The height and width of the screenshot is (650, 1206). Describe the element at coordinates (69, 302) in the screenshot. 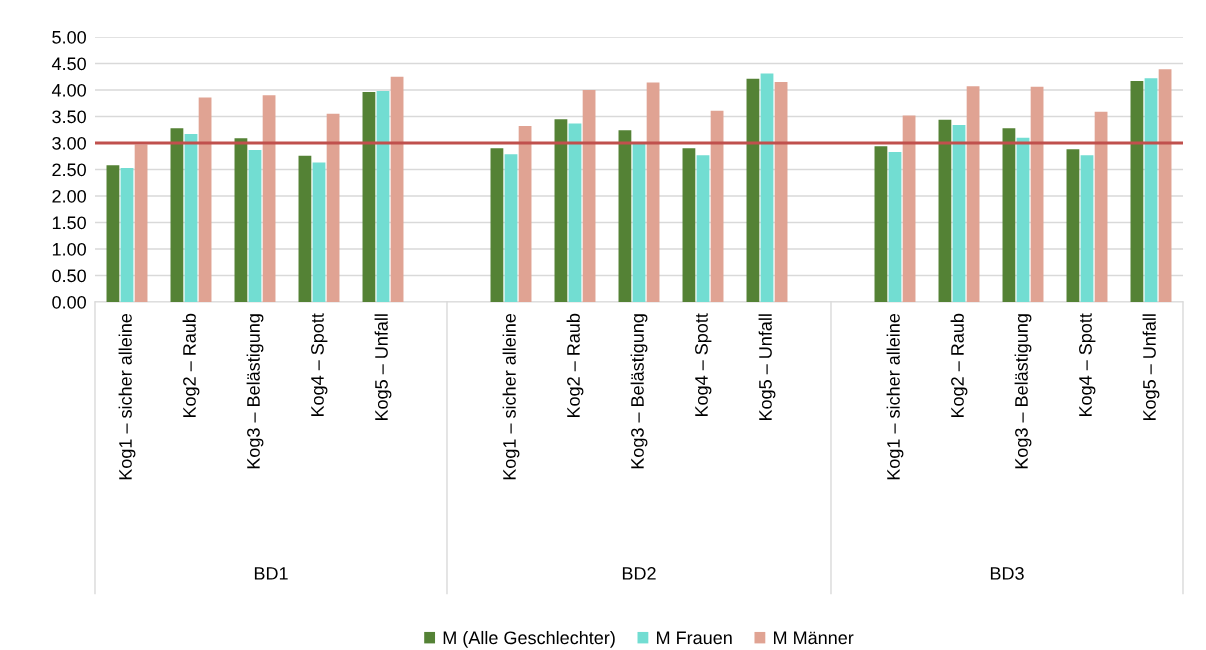

I see `y-tick-label: 0.00` at that location.